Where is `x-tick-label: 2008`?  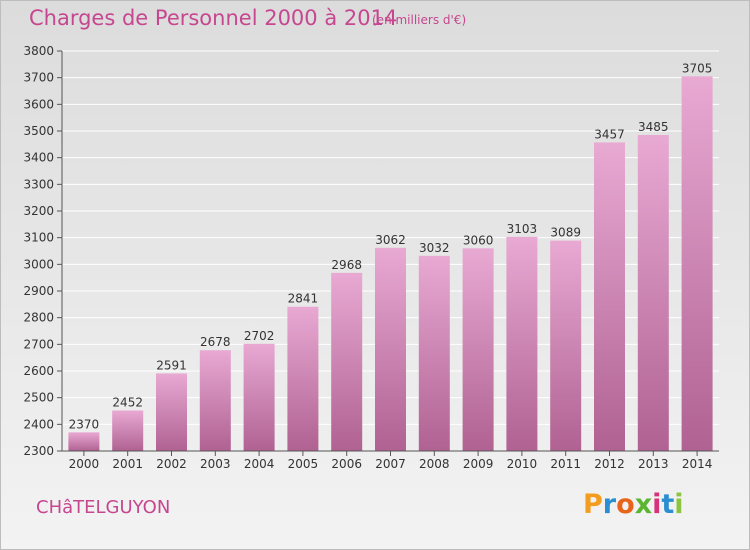
x-tick-label: 2008 is located at coordinates (434, 464).